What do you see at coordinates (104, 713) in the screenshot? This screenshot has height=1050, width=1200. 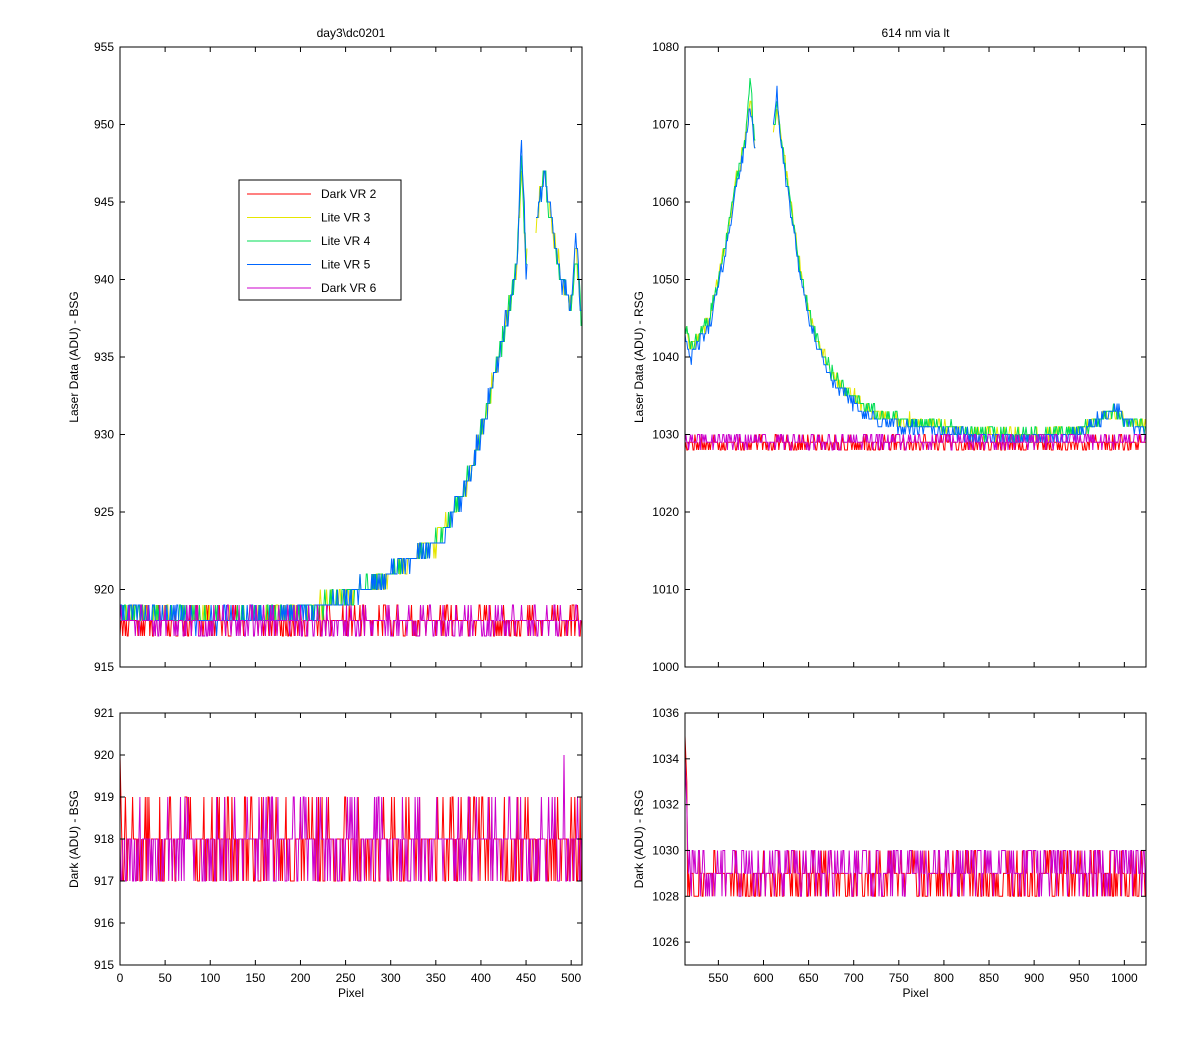 I see `y-tick-label: 921` at bounding box center [104, 713].